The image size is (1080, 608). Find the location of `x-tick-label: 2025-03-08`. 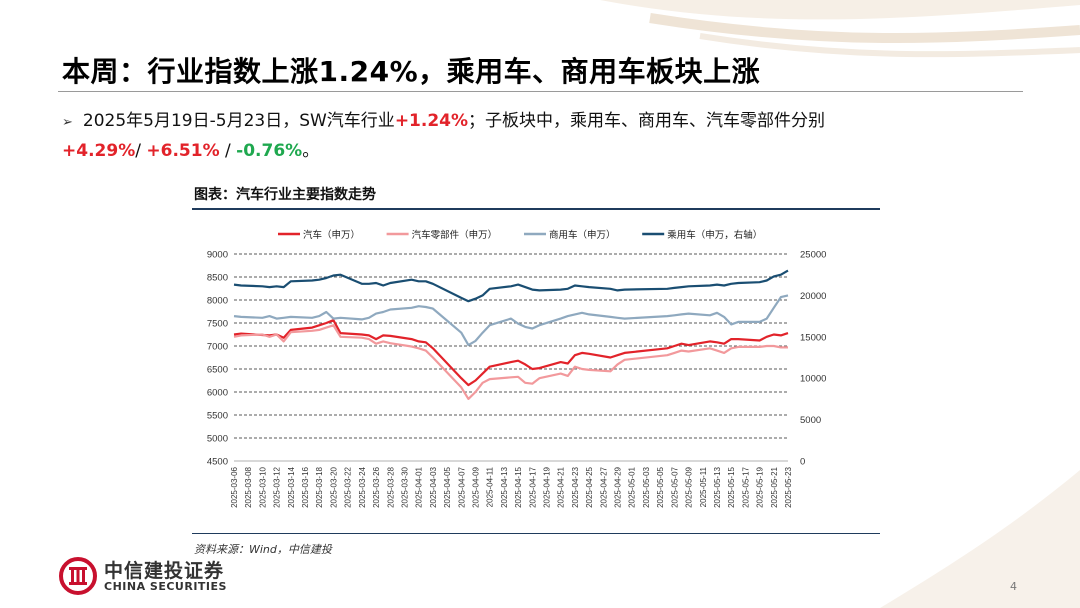

x-tick-label: 2025-03-08 is located at coordinates (248, 486).